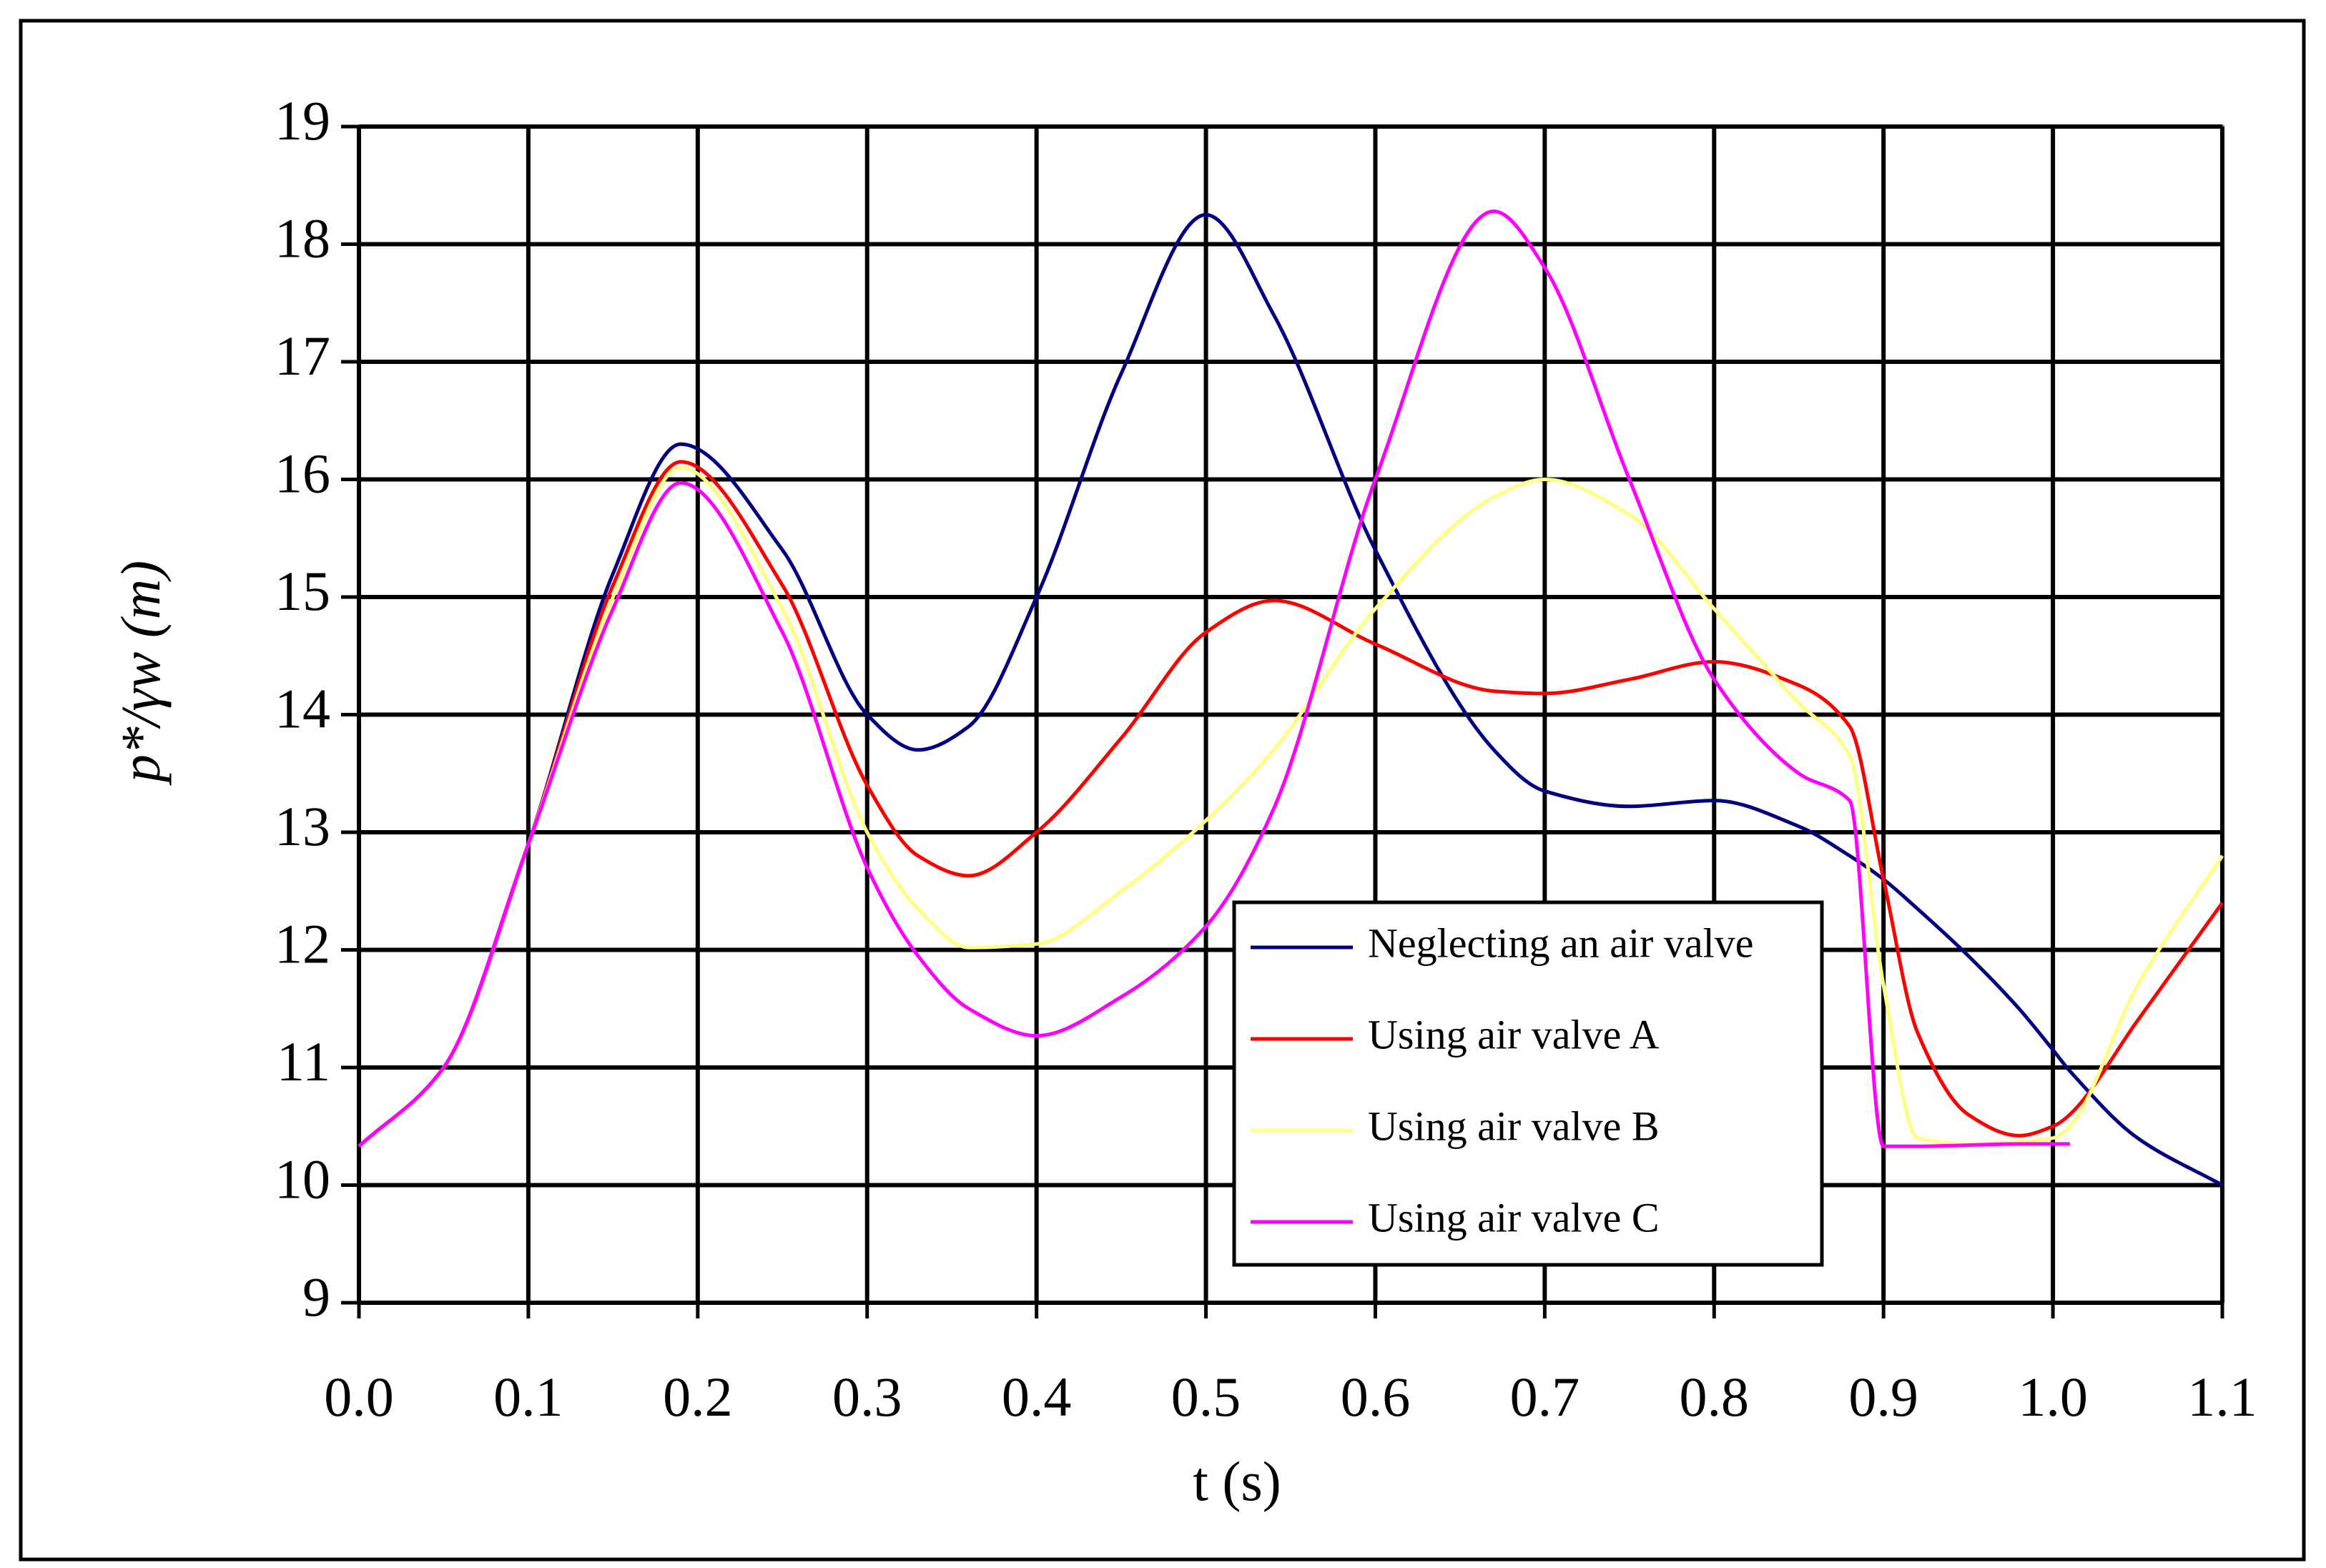 This screenshot has width=2326, height=1568. I want to click on y-tick-label: 16, so click(303, 473).